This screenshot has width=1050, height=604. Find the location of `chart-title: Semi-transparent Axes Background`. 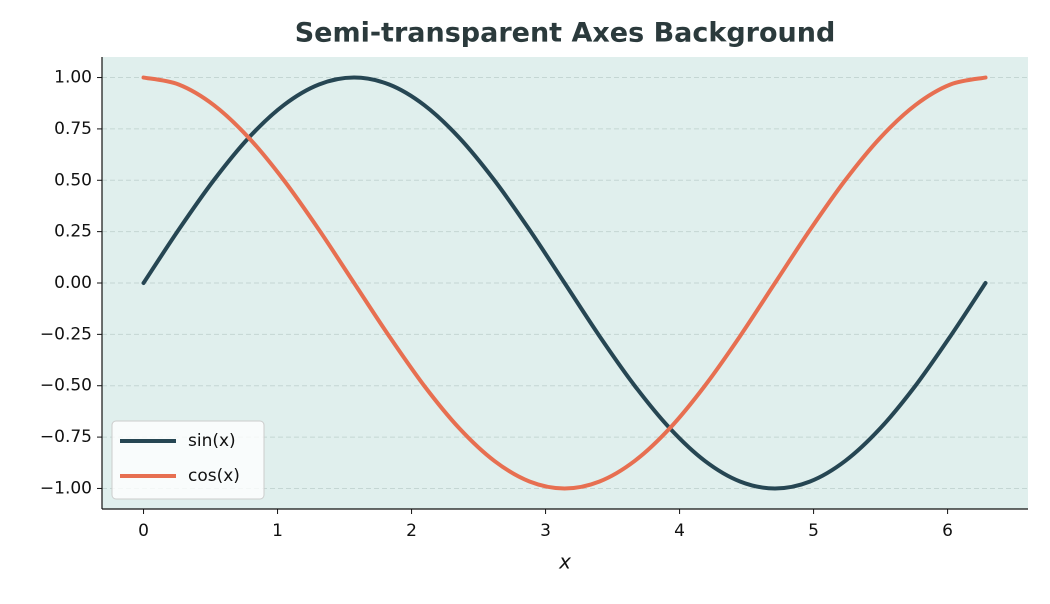

chart-title: Semi-transparent Axes Background is located at coordinates (565, 33).